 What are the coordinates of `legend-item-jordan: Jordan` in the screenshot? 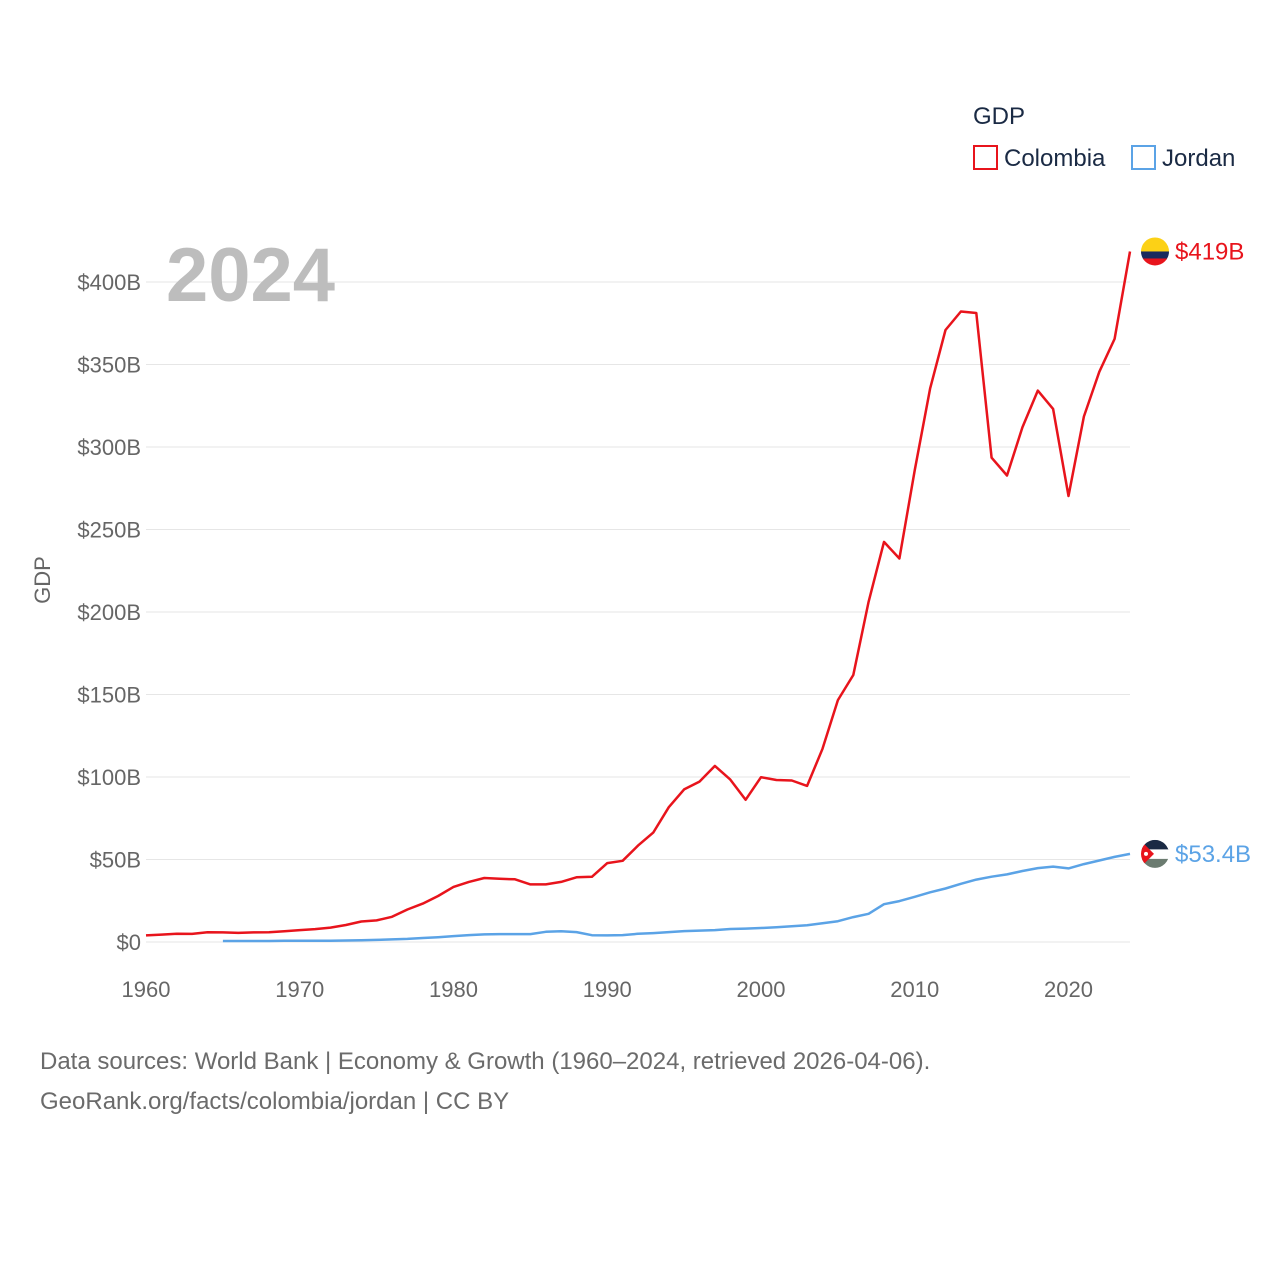 It's located at (1183, 158).